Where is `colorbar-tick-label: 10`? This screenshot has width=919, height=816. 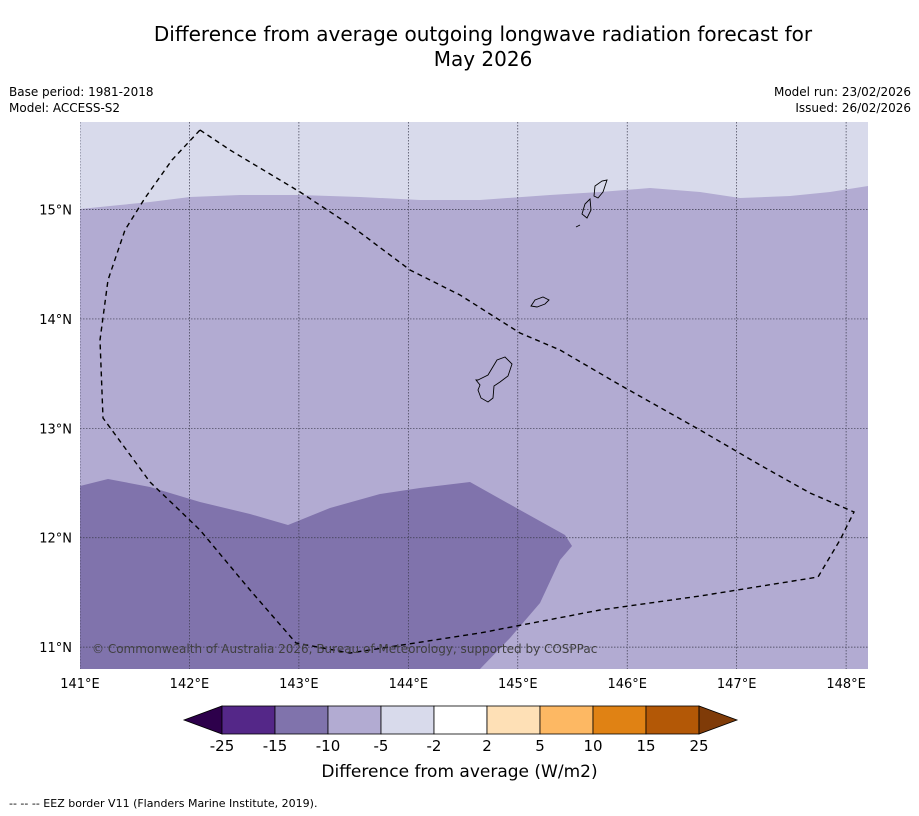
colorbar-tick-label: 10 is located at coordinates (592, 746).